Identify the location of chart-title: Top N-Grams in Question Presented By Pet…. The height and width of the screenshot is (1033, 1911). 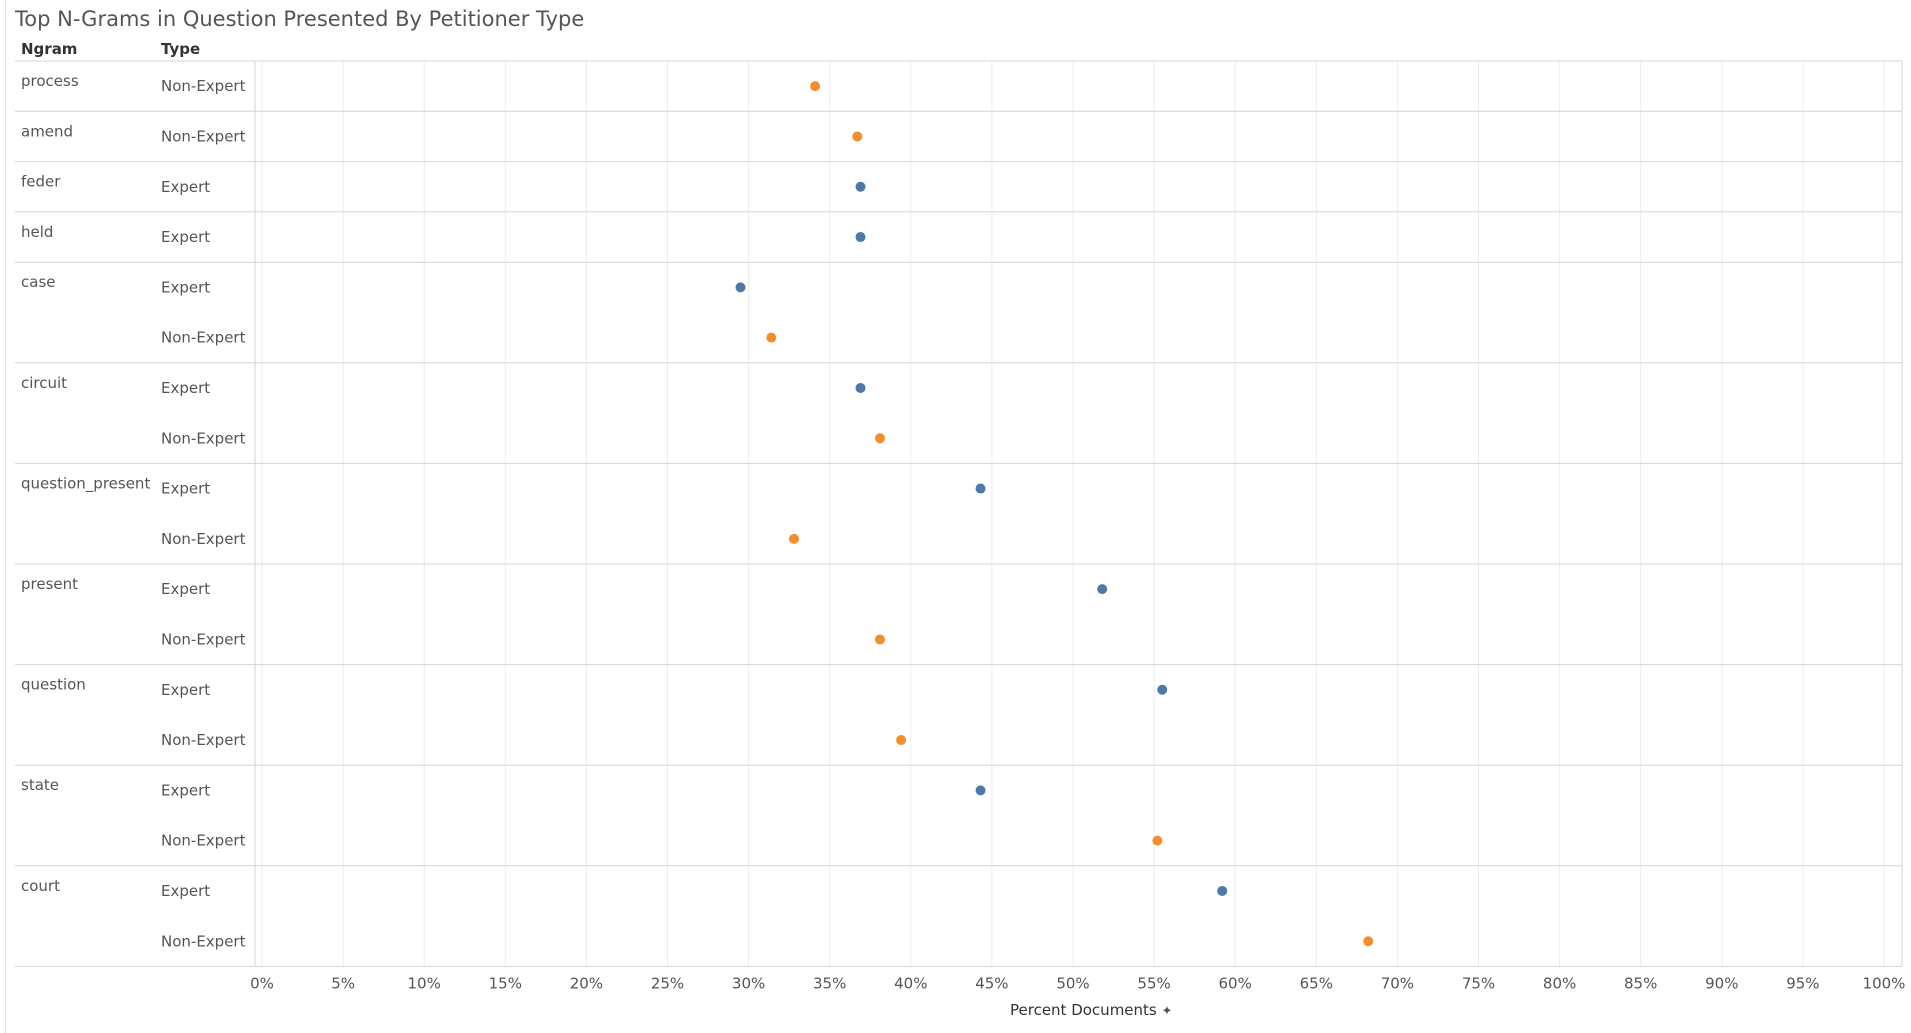
(300, 19).